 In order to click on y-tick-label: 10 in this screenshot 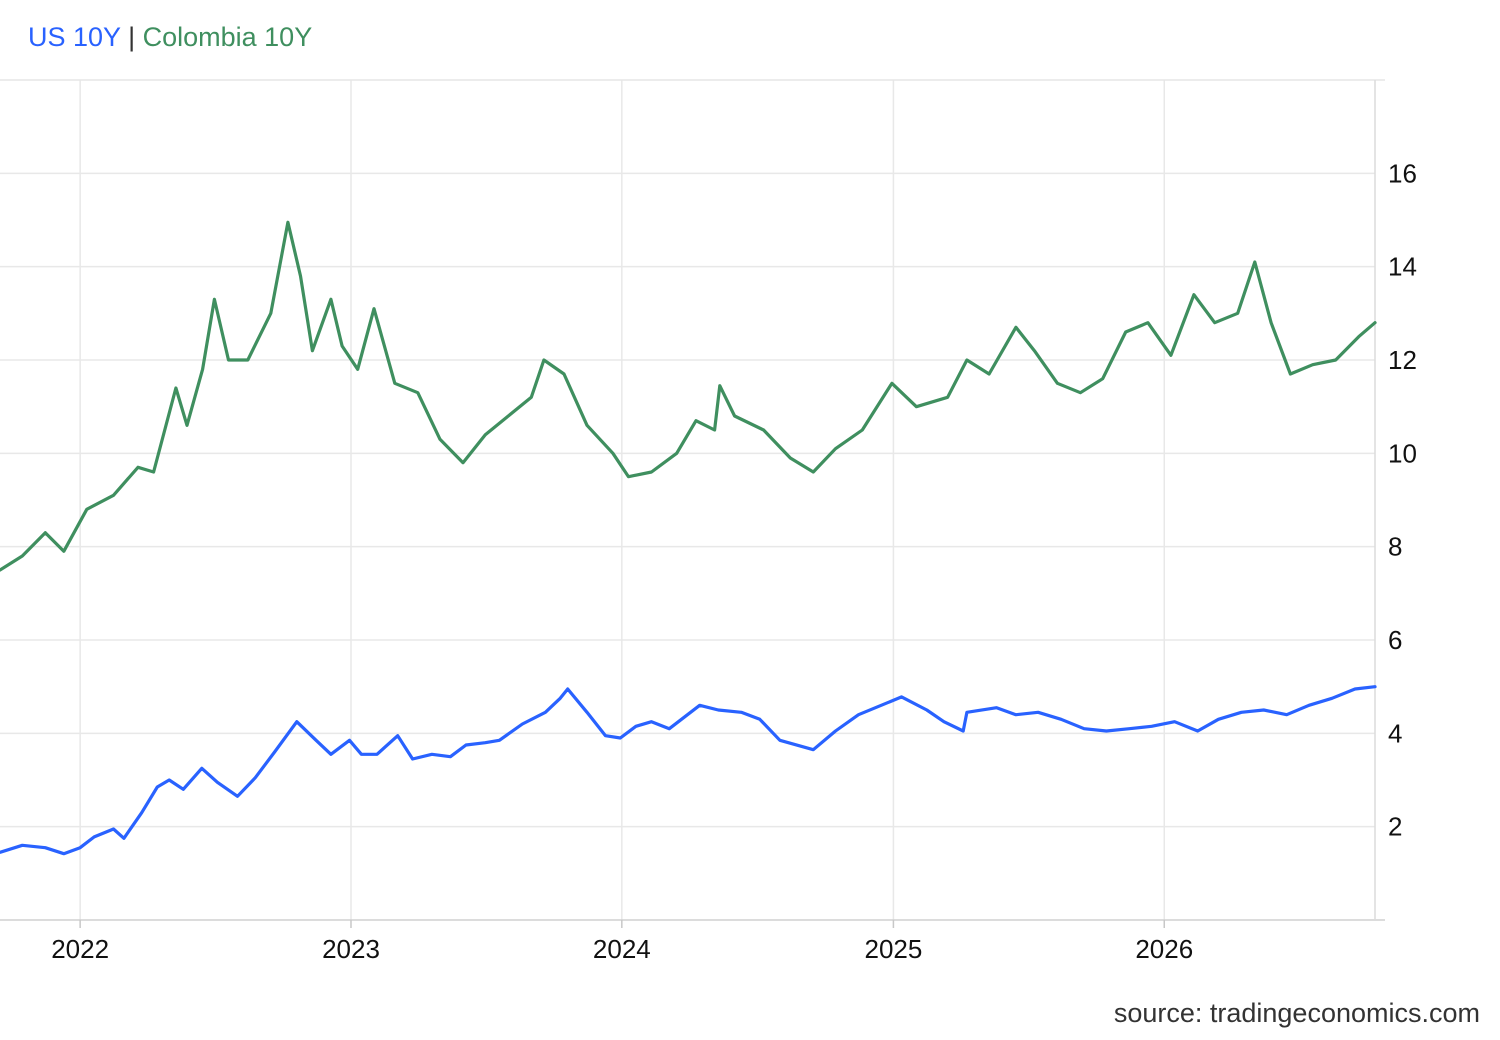, I will do `click(1402, 453)`.